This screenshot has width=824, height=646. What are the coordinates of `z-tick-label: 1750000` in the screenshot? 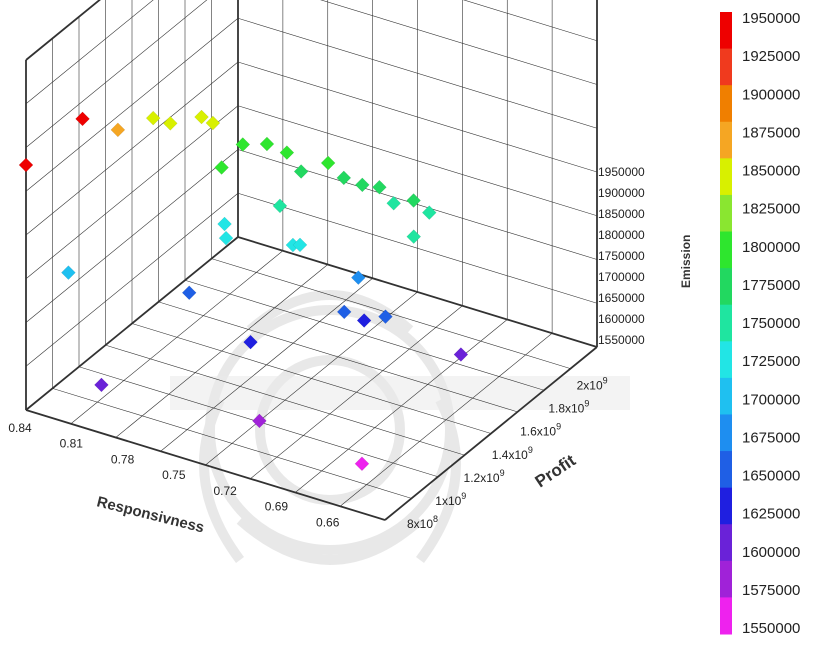 It's located at (621, 256).